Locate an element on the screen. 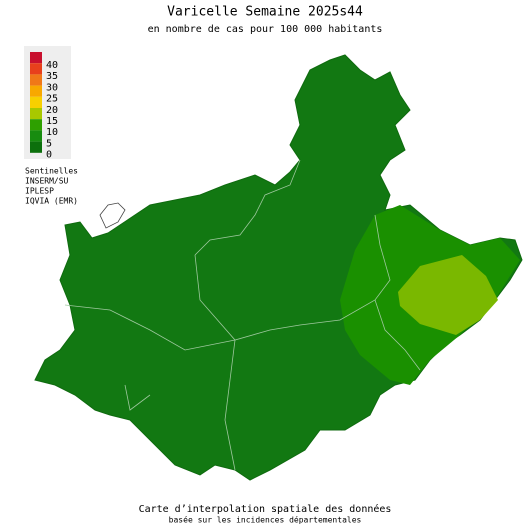 This screenshot has width=531, height=530. source-line: INSERM/SU is located at coordinates (47, 181).